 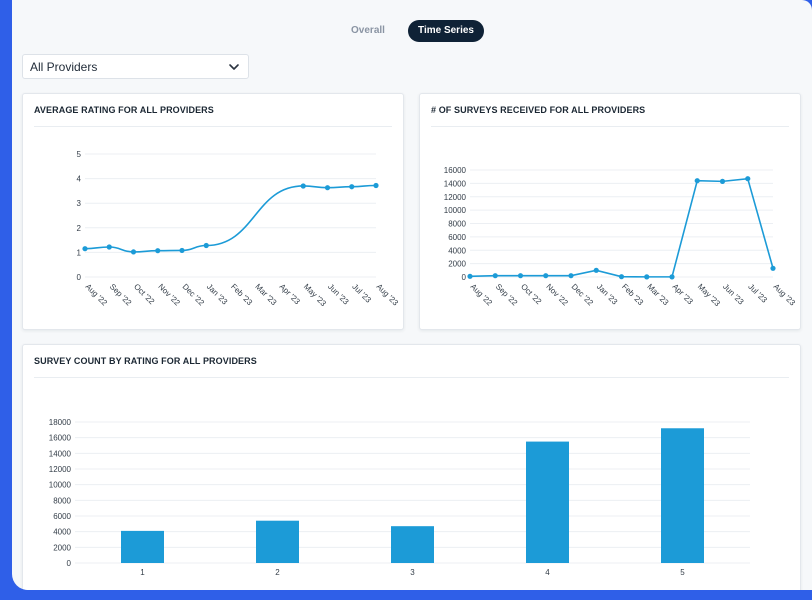 I want to click on y-tick-label: 18000, so click(x=60, y=422).